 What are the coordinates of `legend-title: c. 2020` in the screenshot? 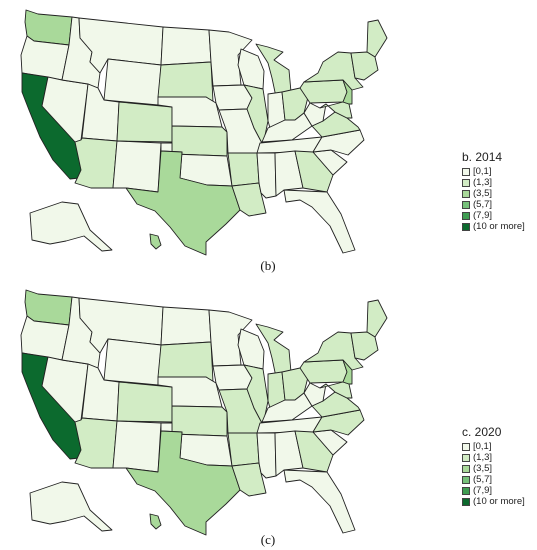 It's located at (482, 432).